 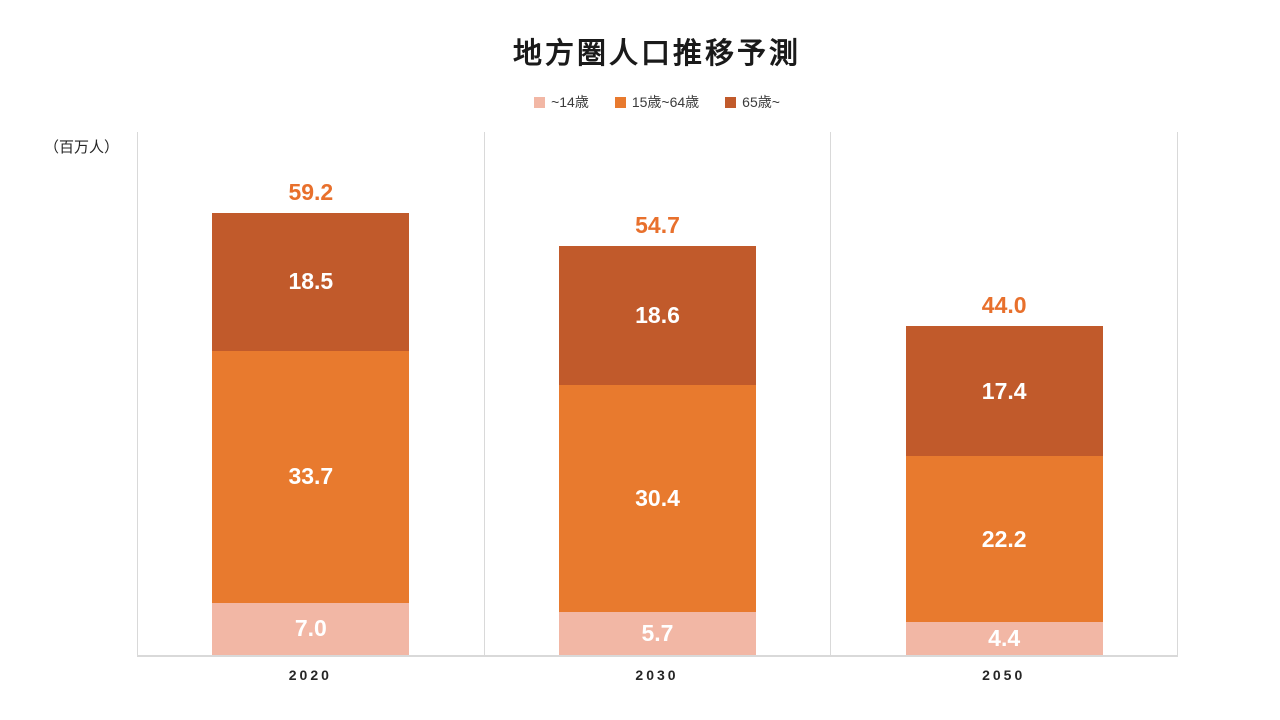 I want to click on segment-value-label: 30.4, so click(x=657, y=498).